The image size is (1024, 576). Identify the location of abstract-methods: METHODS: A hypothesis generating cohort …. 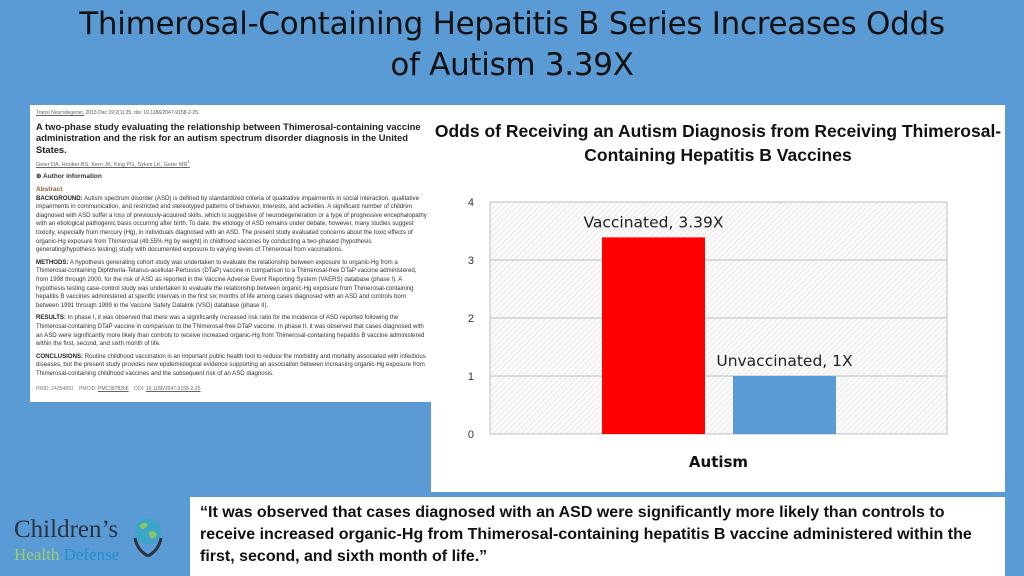
(231, 285).